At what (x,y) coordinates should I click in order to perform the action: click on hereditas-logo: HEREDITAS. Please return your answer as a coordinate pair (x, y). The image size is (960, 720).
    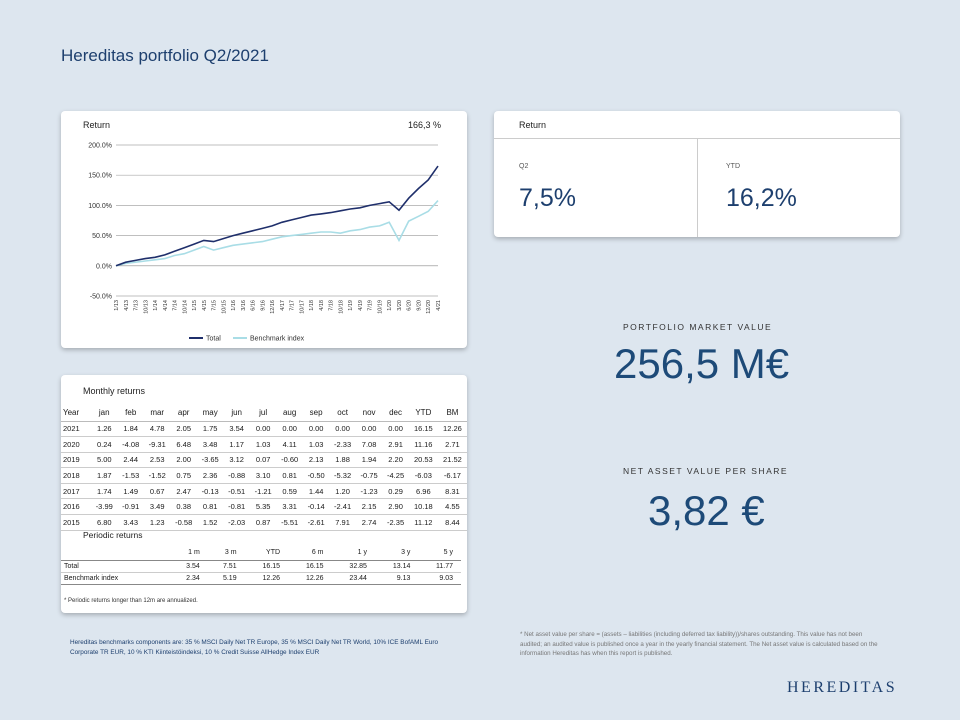
    Looking at the image, I should click on (842, 687).